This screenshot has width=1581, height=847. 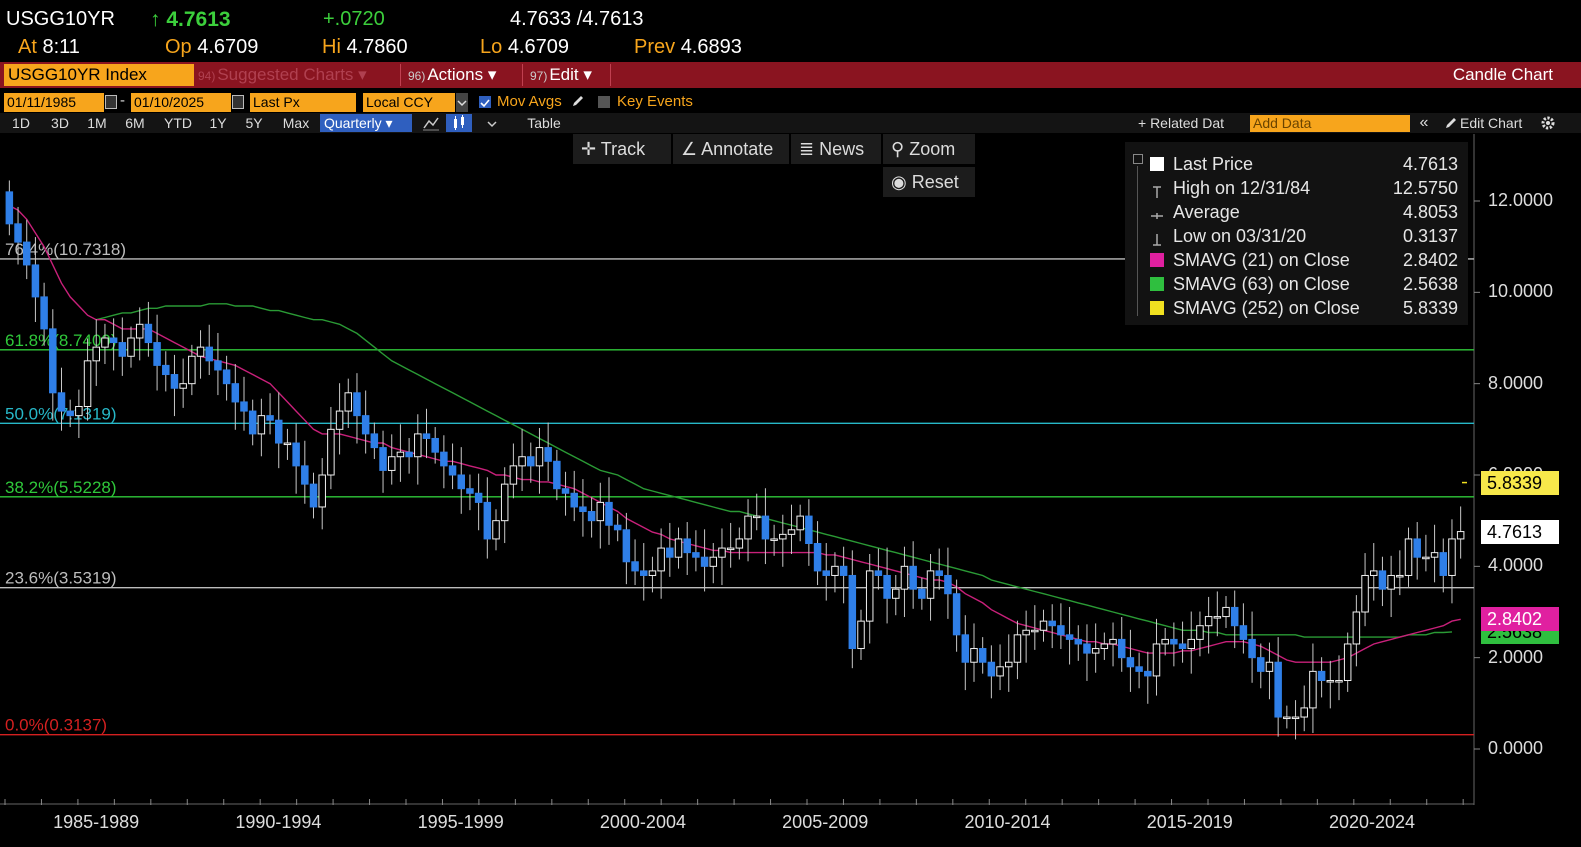 I want to click on legend-value: 4.7613, so click(x=1430, y=164).